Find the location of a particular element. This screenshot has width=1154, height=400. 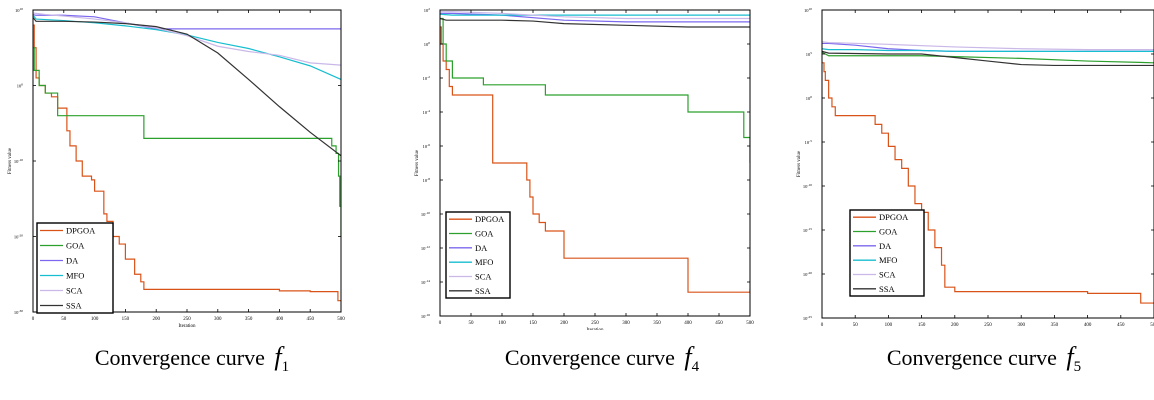

y-tick-exponent: -8 is located at coordinates (428, 179).